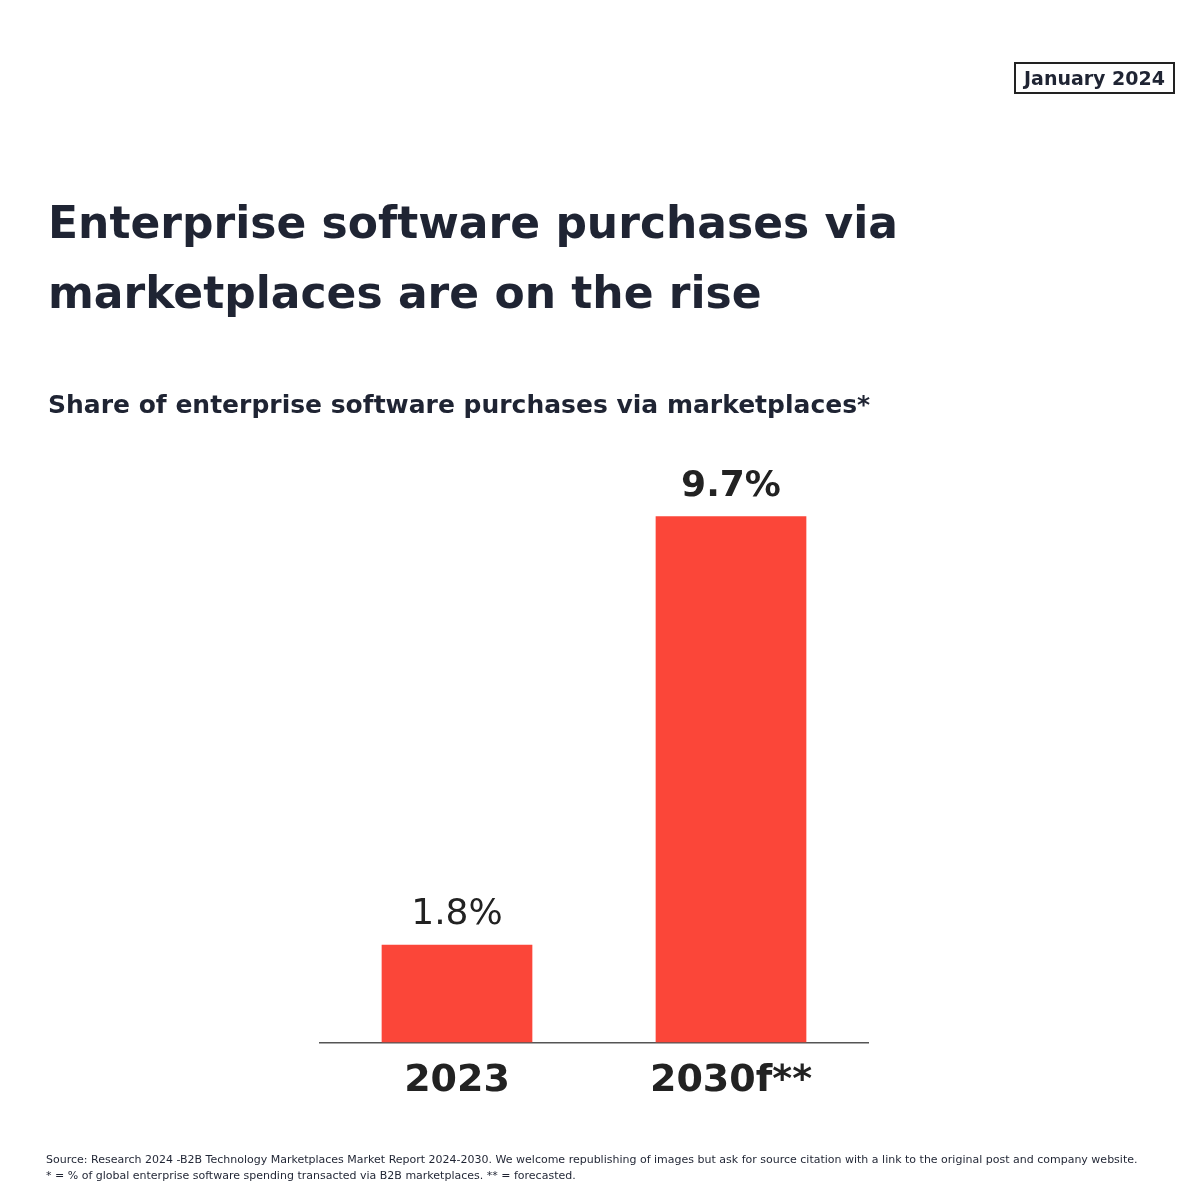 The height and width of the screenshot is (1200, 1203). Describe the element at coordinates (731, 483) in the screenshot. I see `data-label: 9.7%` at that location.